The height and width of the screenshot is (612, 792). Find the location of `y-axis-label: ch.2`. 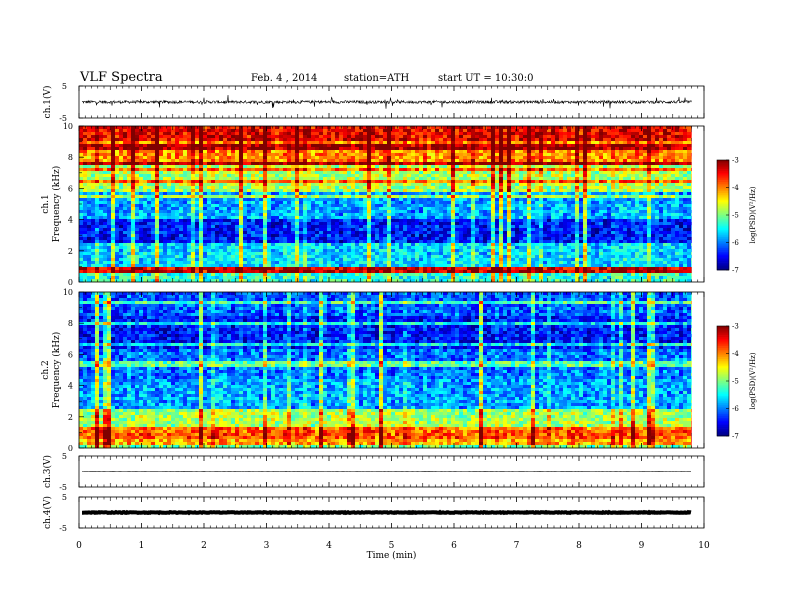

y-axis-label: ch.2 is located at coordinates (46, 369).